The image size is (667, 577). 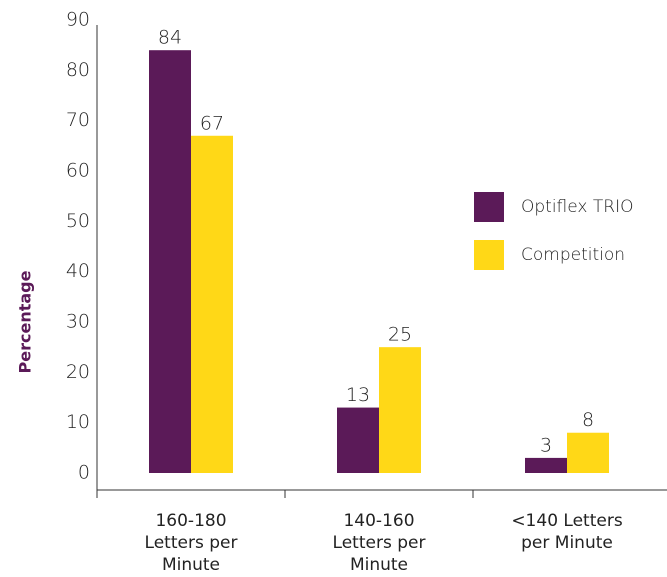 What do you see at coordinates (78, 120) in the screenshot?
I see `y-tick-label: 70` at bounding box center [78, 120].